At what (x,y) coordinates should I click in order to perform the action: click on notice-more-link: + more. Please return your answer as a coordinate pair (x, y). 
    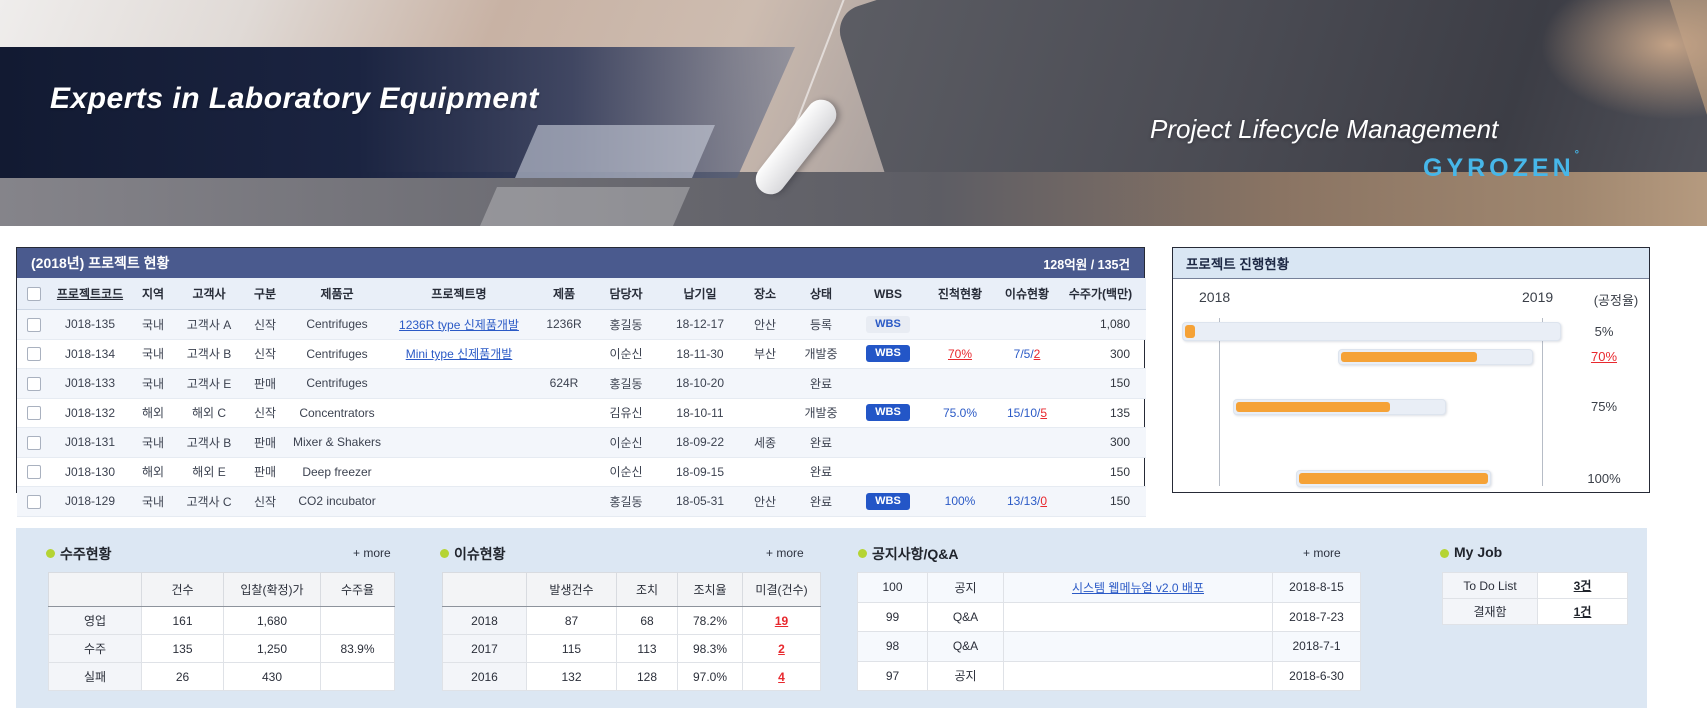
    Looking at the image, I should click on (1322, 553).